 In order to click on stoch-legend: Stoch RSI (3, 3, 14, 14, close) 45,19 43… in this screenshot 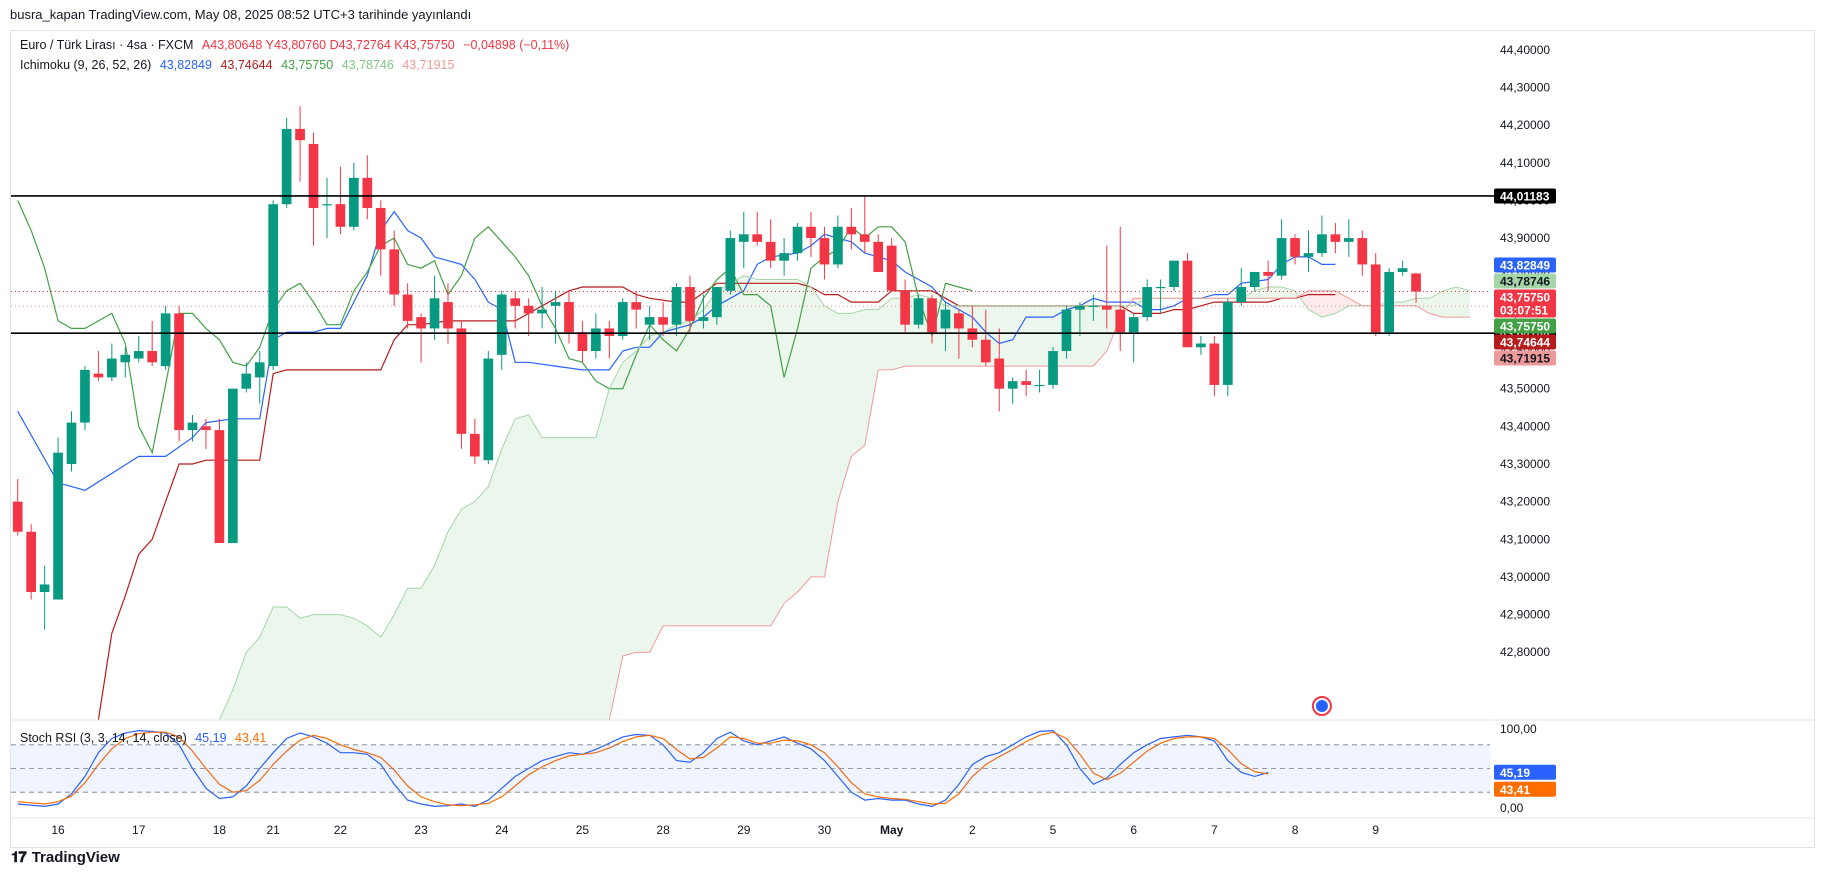, I will do `click(143, 738)`.